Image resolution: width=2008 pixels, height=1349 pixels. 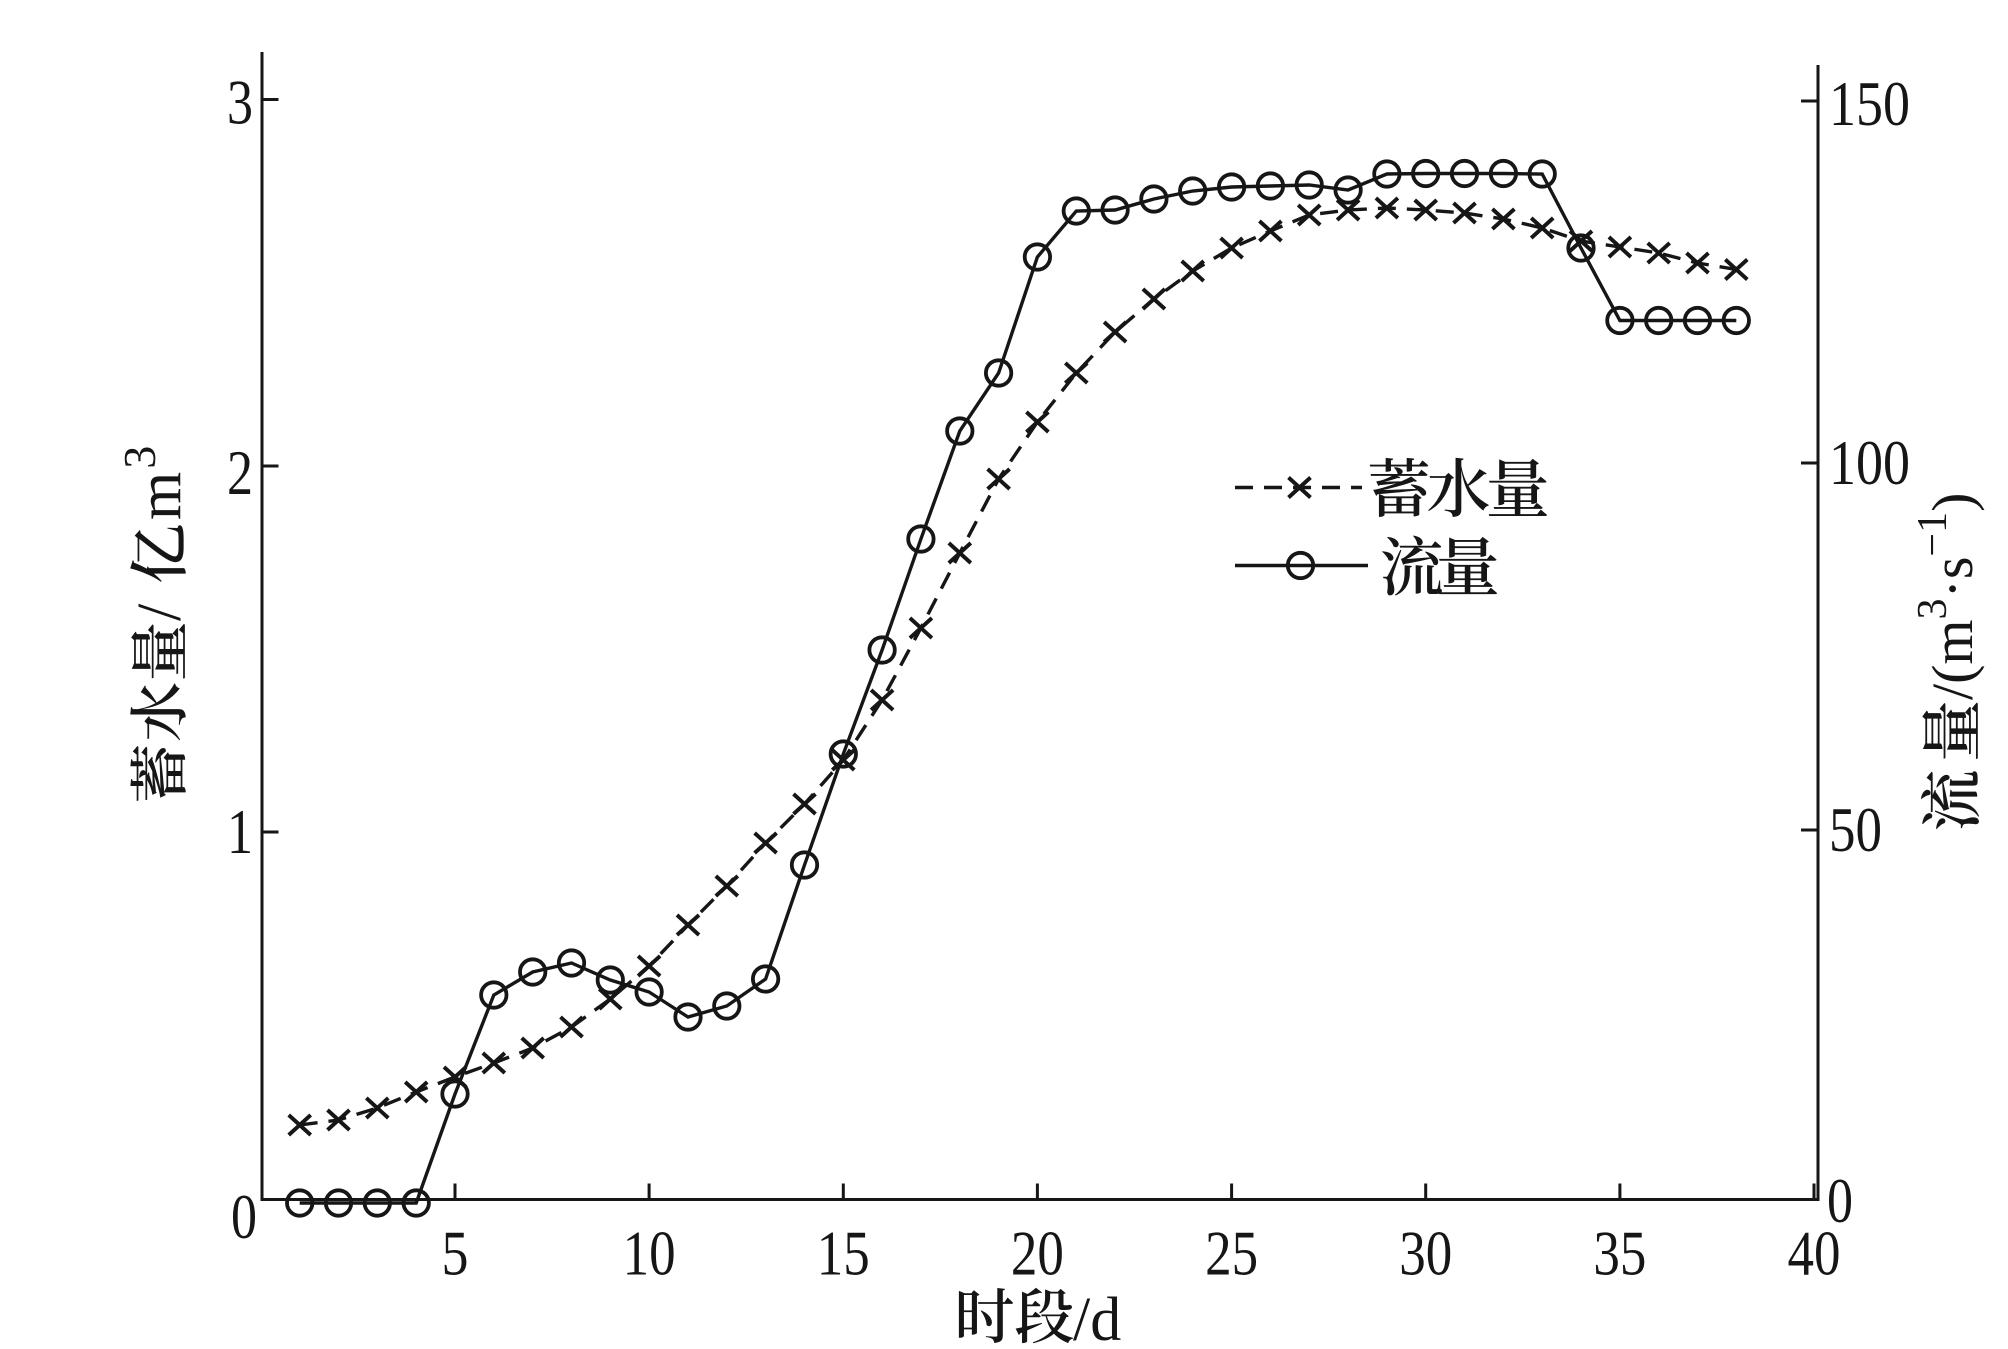 What do you see at coordinates (1097, 1317) in the screenshot?
I see `svg-text: /d` at bounding box center [1097, 1317].